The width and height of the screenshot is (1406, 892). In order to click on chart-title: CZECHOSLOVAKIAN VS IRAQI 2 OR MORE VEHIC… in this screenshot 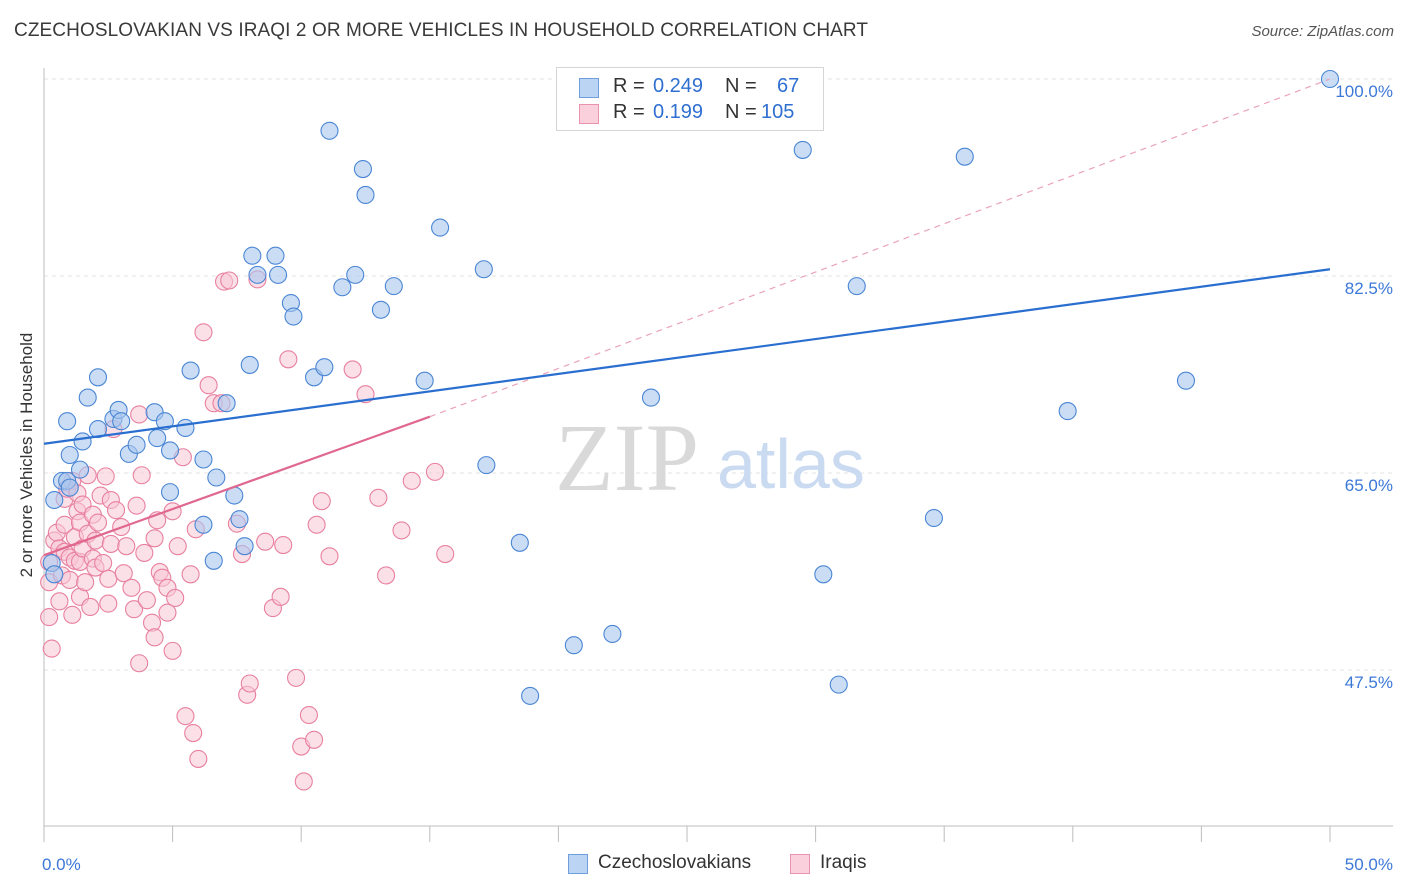, I will do `click(441, 30)`.